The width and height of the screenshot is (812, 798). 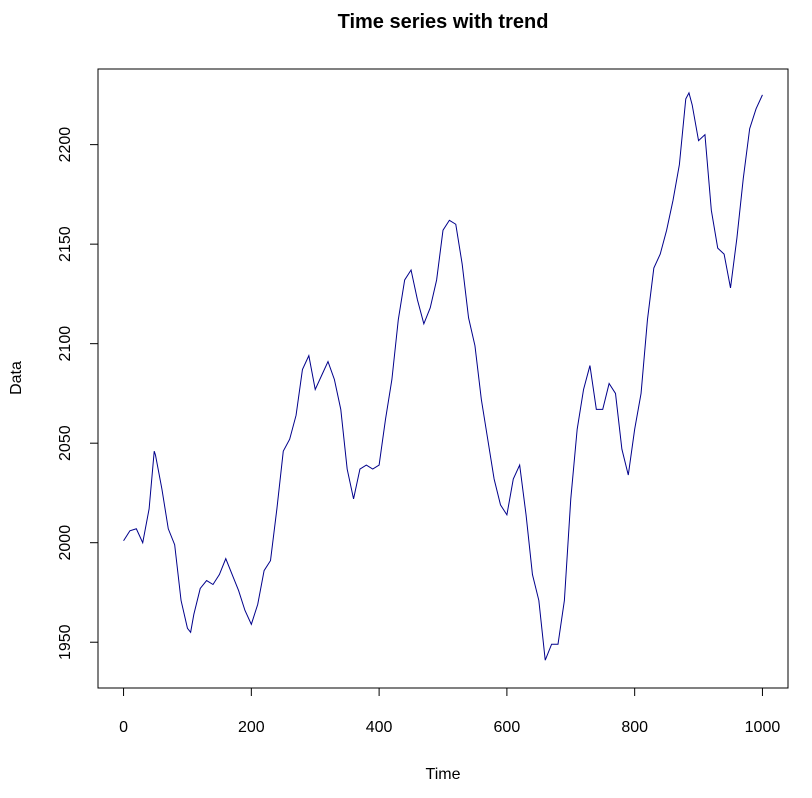 I want to click on y-tick-label: 2100, so click(x=65, y=344).